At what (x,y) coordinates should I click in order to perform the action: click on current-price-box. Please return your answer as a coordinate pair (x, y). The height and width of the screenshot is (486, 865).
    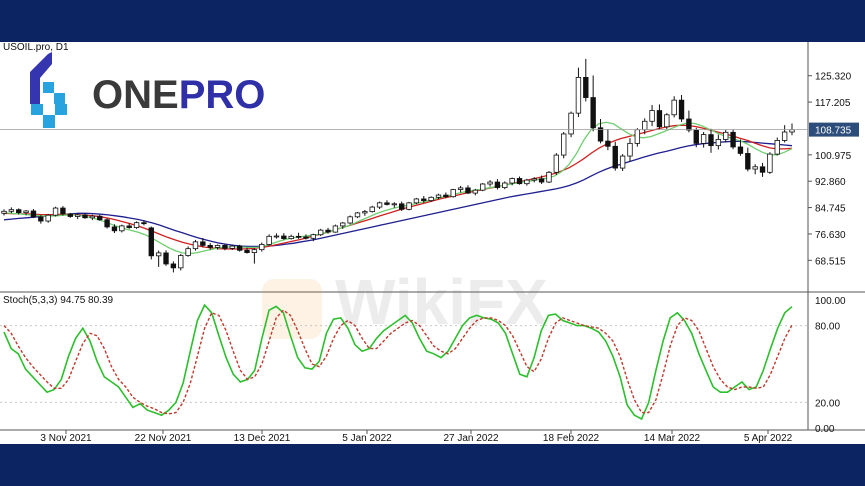
    Looking at the image, I should click on (834, 129).